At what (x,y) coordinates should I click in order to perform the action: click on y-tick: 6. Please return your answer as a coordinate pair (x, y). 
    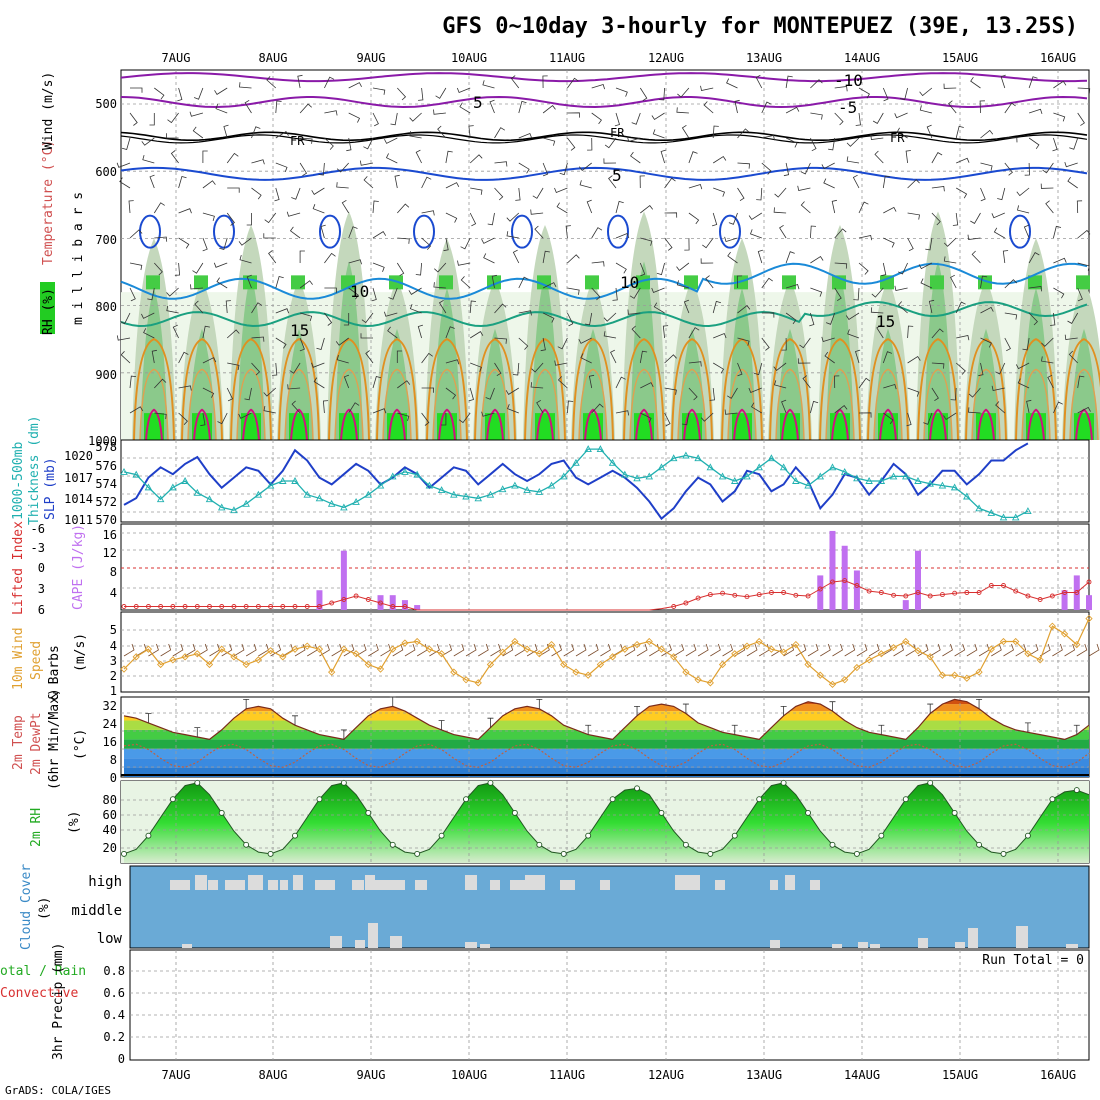
    Looking at the image, I should click on (41, 610).